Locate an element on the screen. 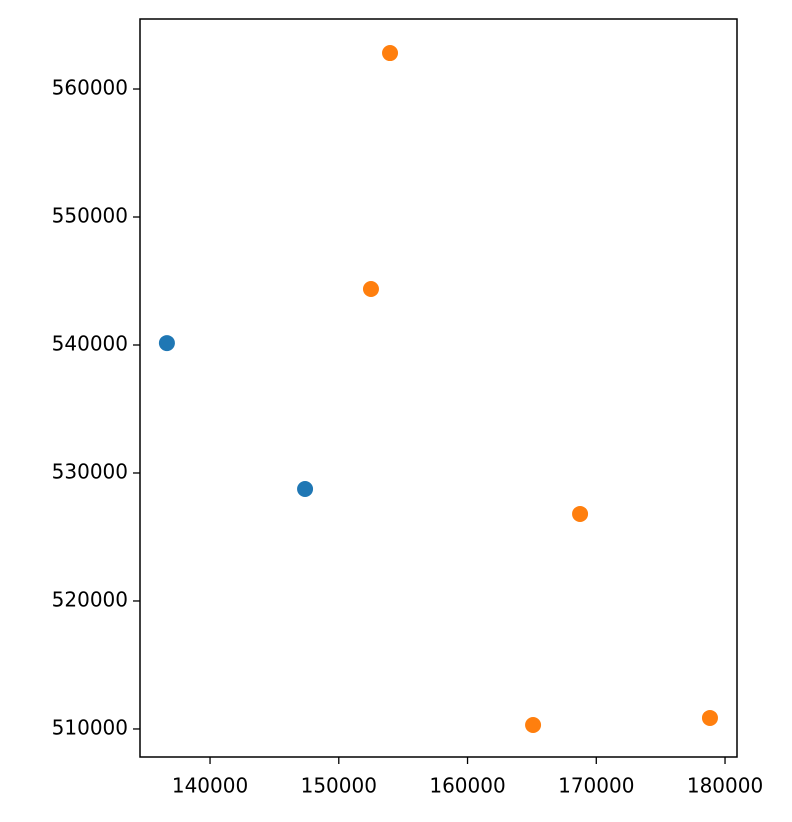 The image size is (792, 822). y-tick-label: 530000 is located at coordinates (90, 471).